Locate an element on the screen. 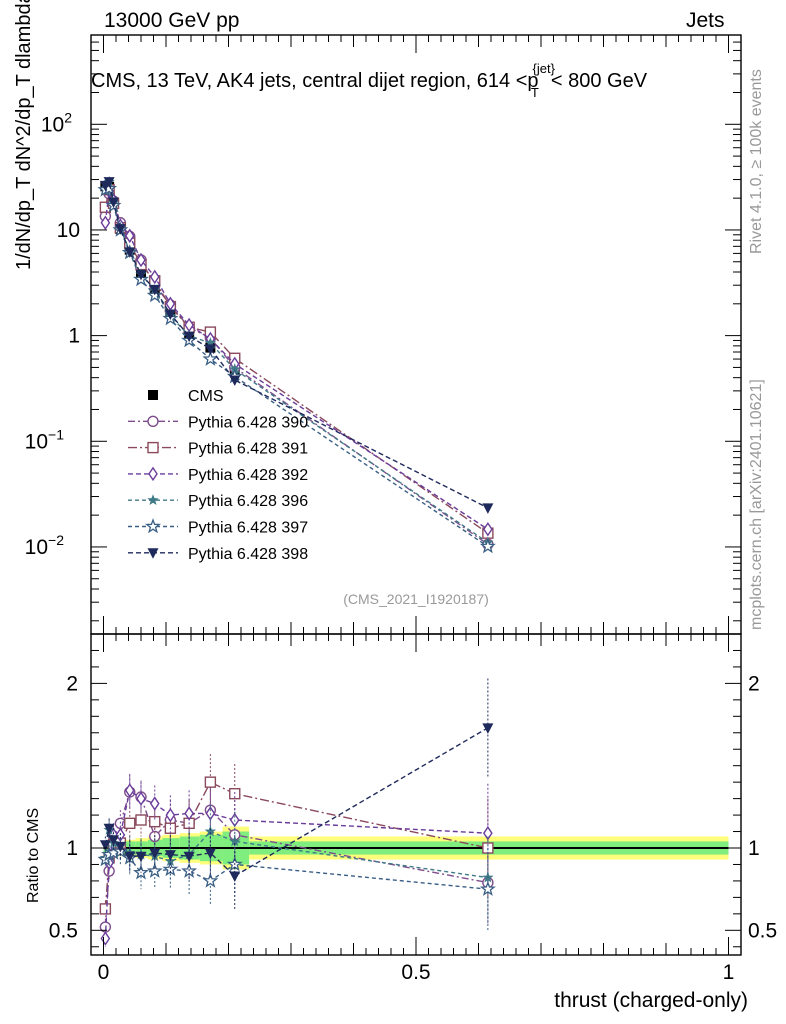  rivet-label: Rivet 4.1.0, ≥ 100k events is located at coordinates (756, 161).